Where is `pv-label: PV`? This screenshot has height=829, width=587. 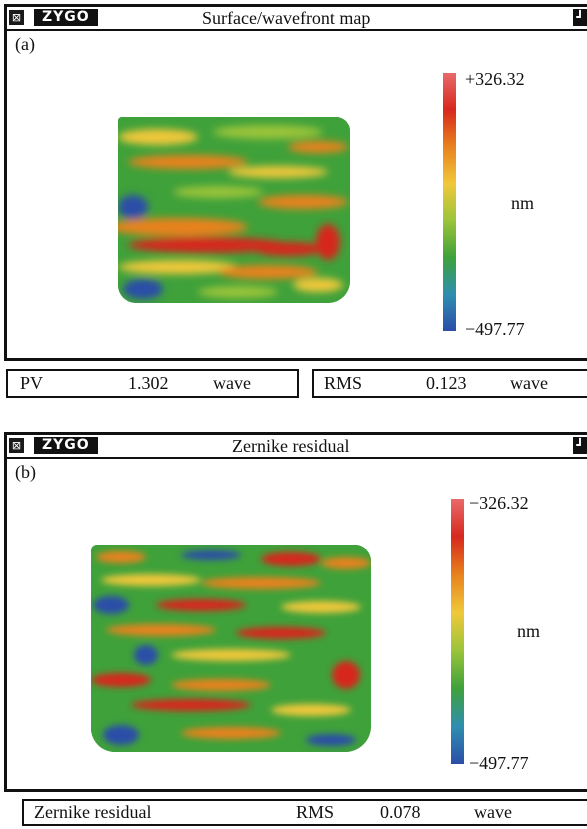
pv-label: PV is located at coordinates (32, 383).